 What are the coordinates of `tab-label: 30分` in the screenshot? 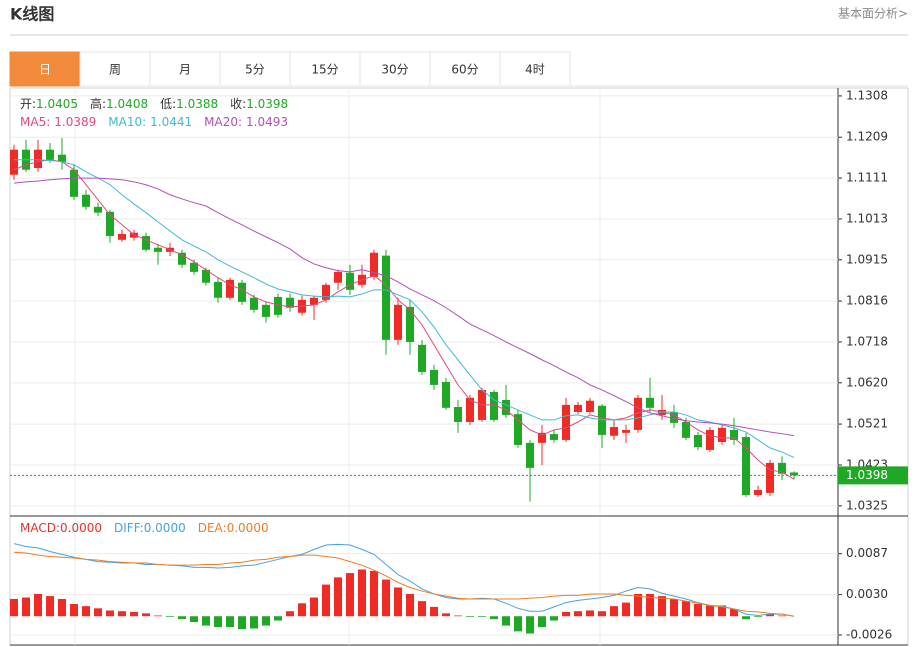 It's located at (394, 70).